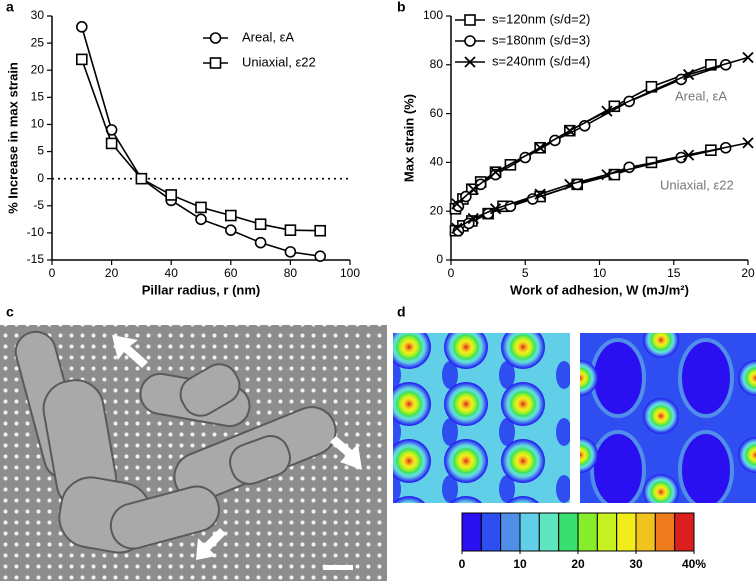 Image resolution: width=756 pixels, height=581 pixels. What do you see at coordinates (437, 113) in the screenshot?
I see `y-tick-label: 60` at bounding box center [437, 113].